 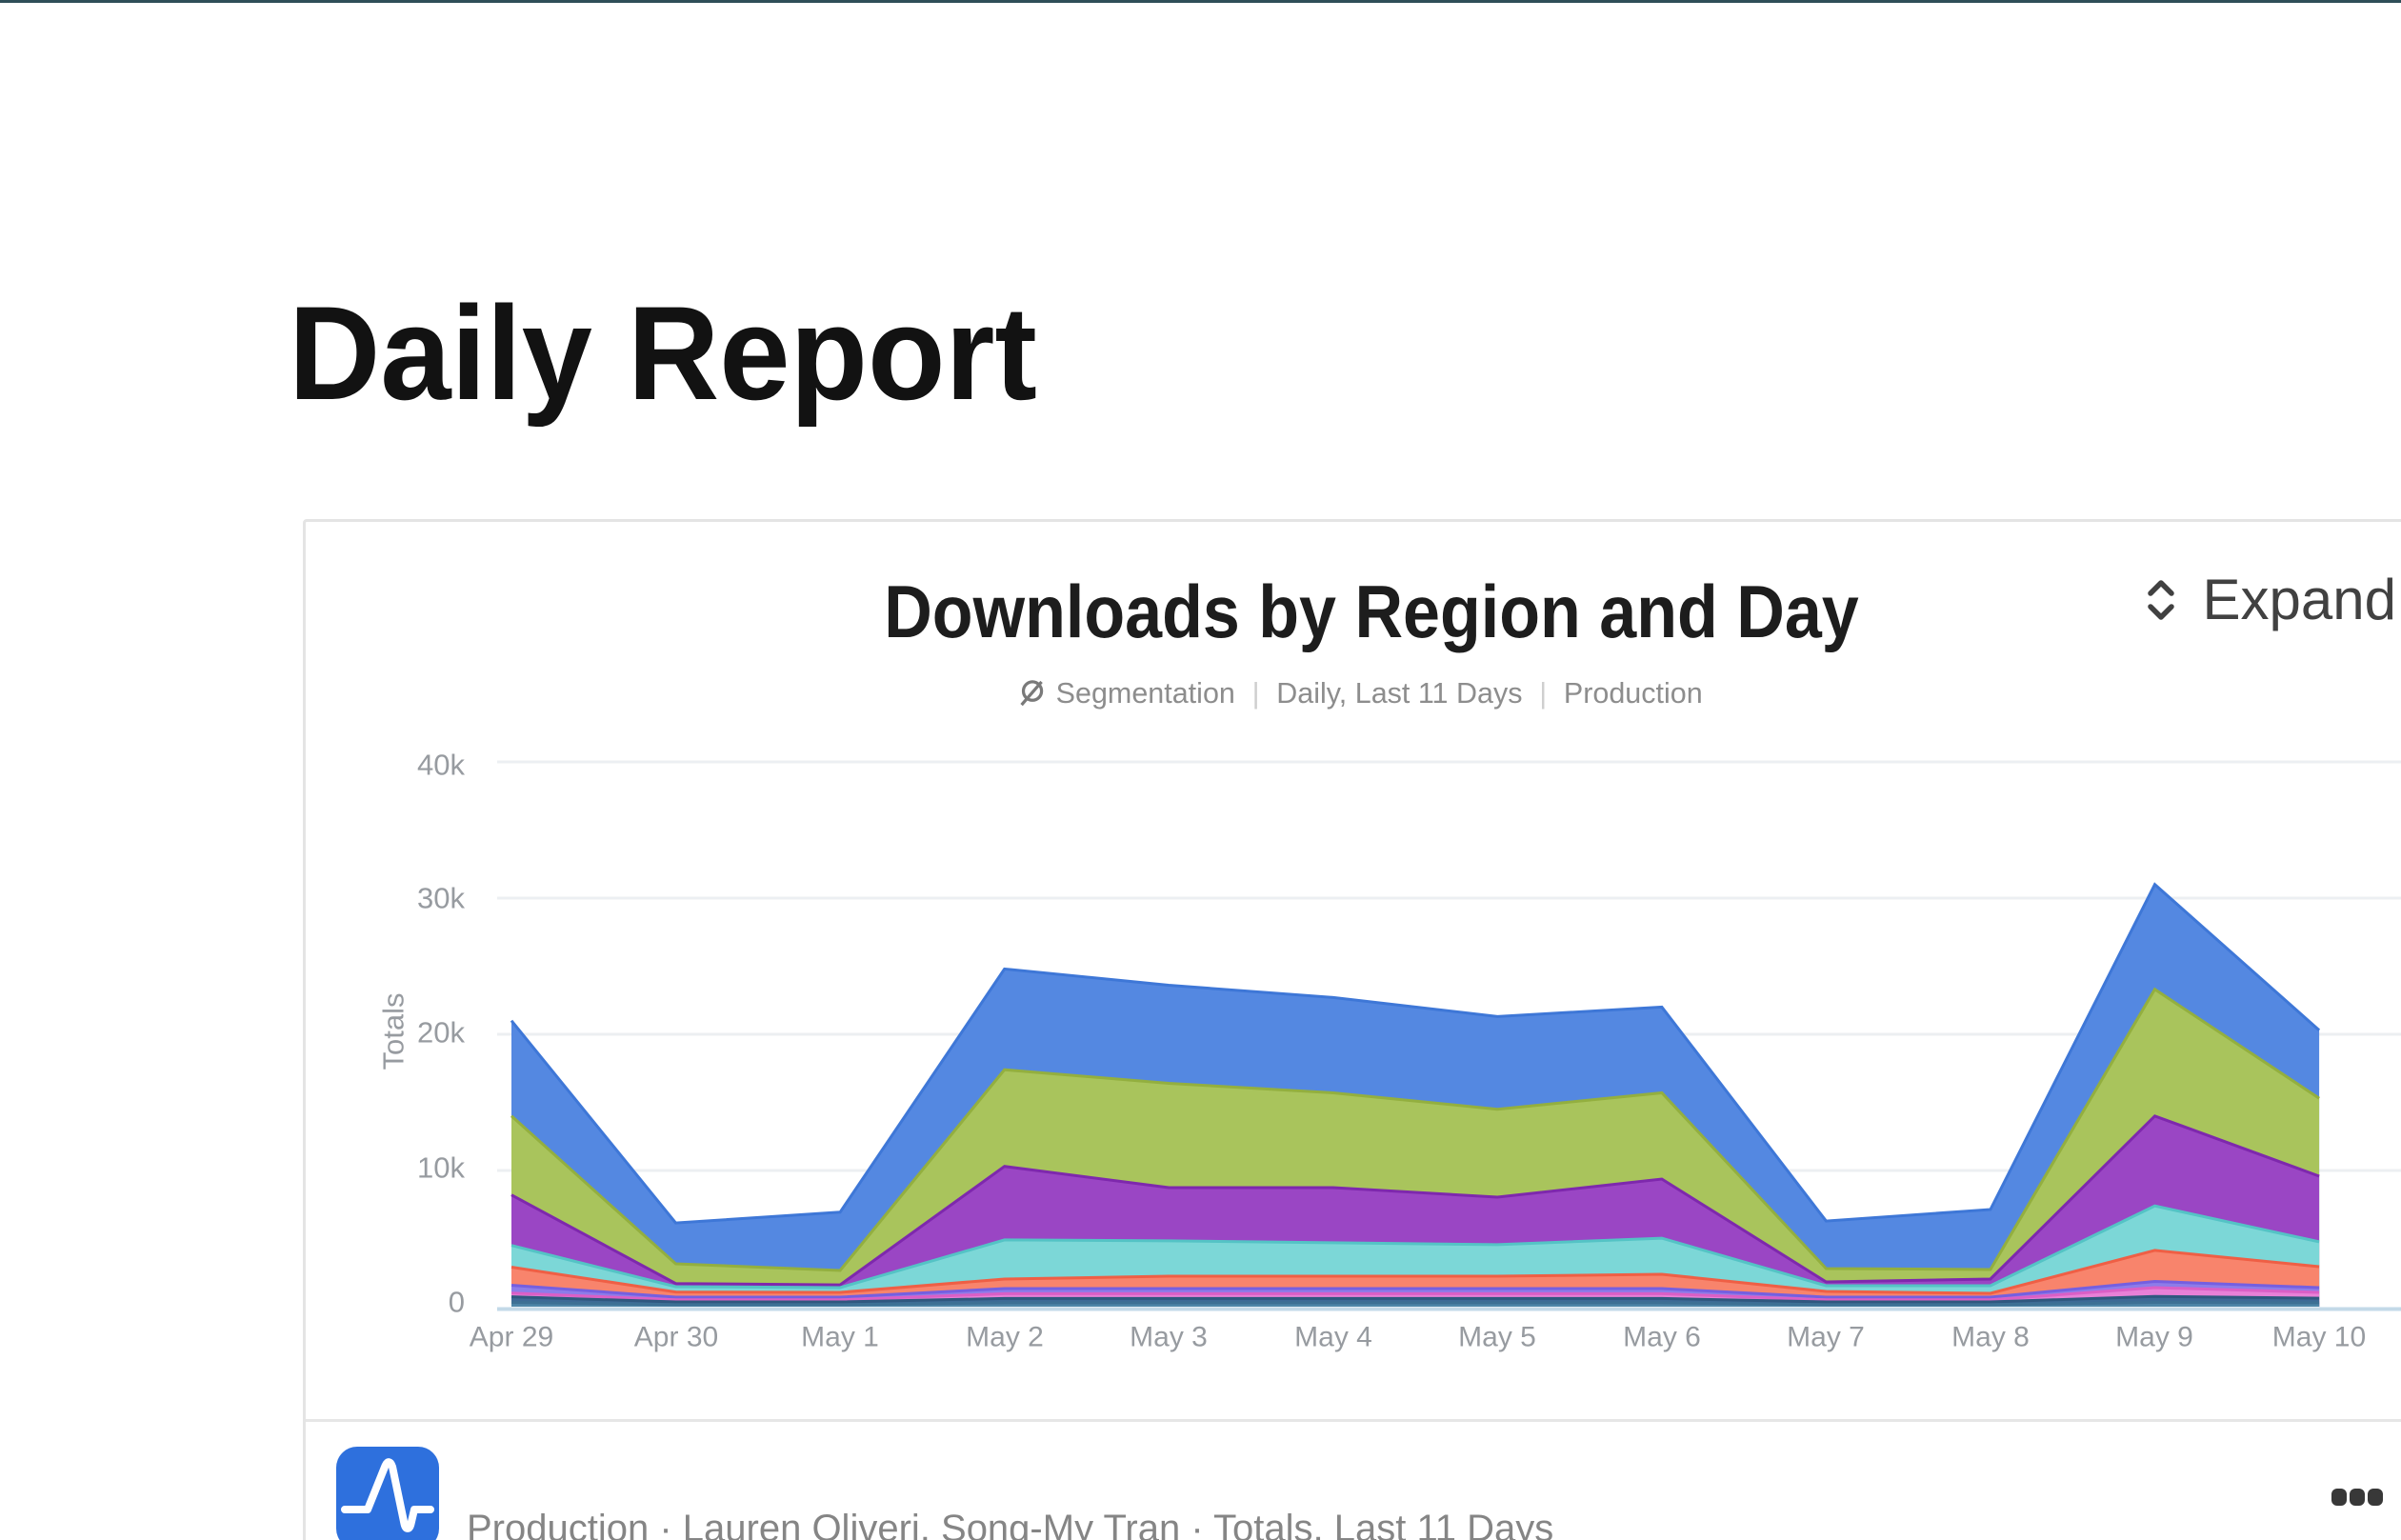 I want to click on svg-text: 40k, so click(x=441, y=765).